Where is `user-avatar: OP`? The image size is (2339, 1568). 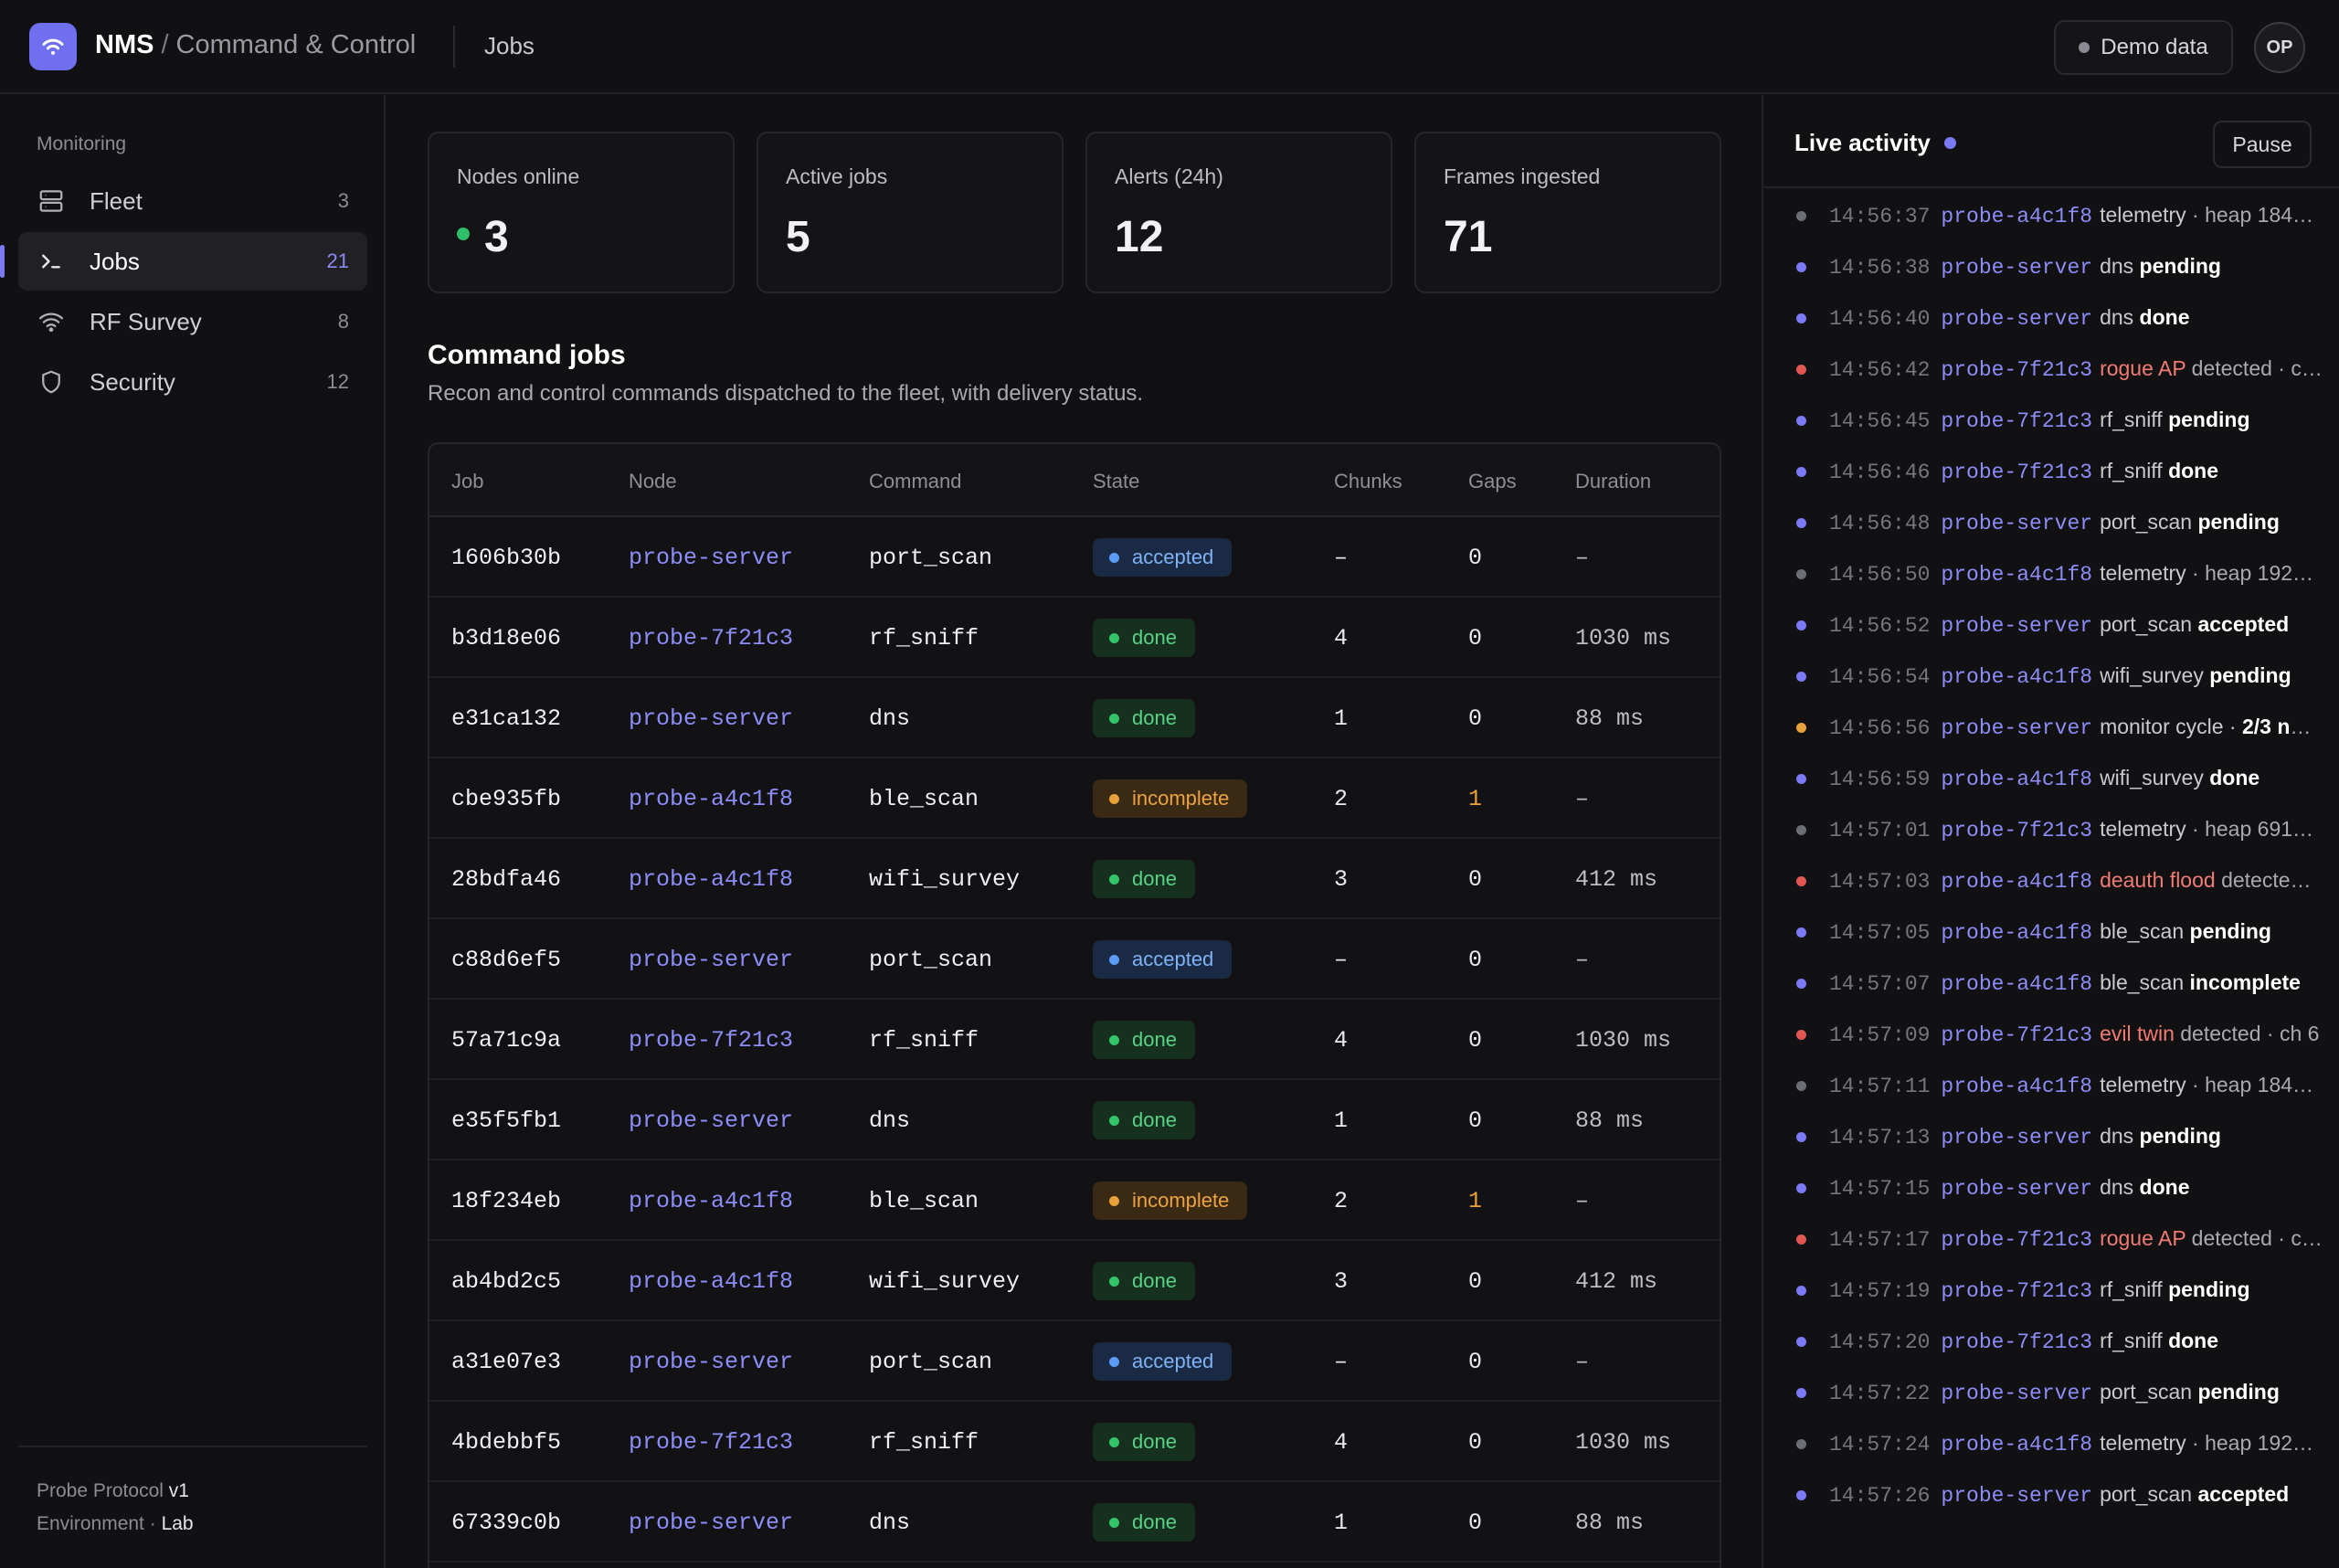 user-avatar: OP is located at coordinates (2280, 48).